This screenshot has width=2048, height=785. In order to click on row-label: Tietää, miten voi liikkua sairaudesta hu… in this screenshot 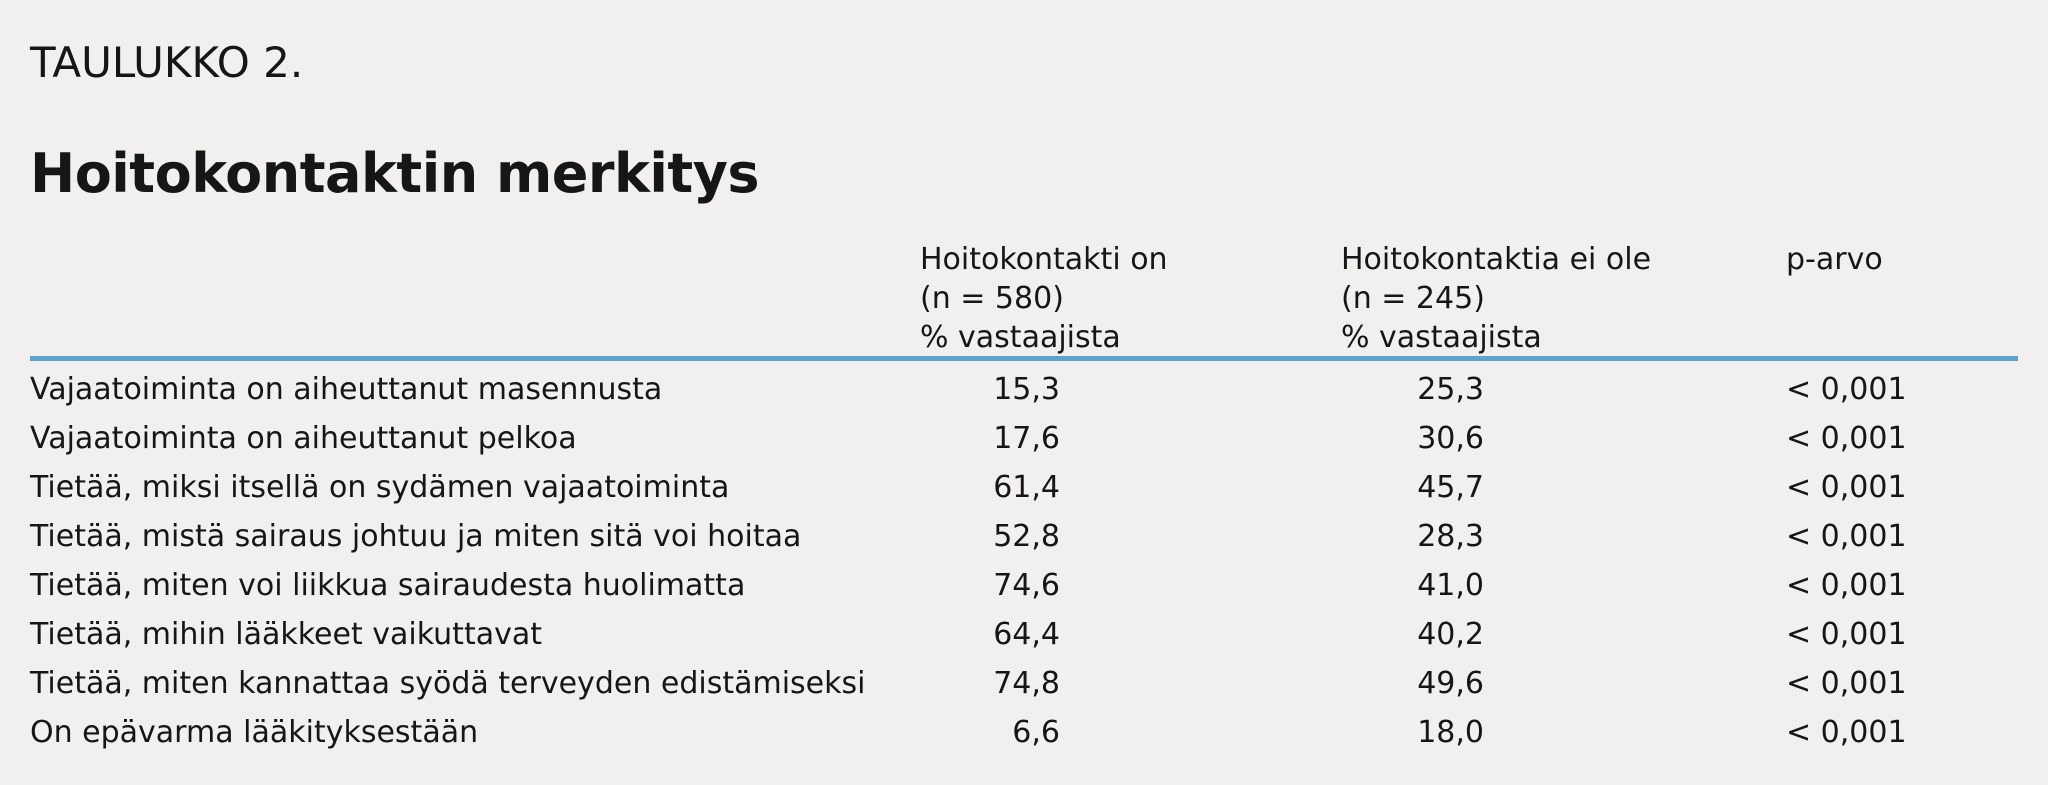, I will do `click(388, 585)`.